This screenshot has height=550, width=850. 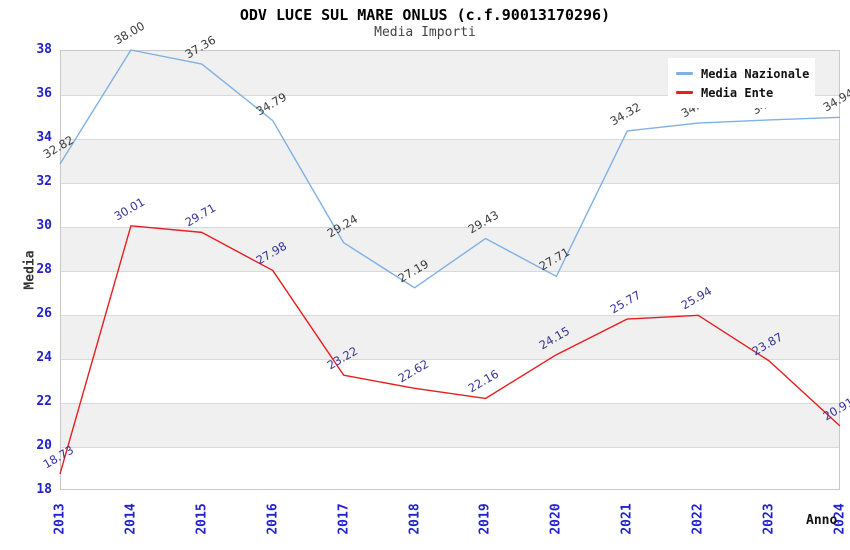 I want to click on x-tick-label: 2020, so click(x=556, y=519).